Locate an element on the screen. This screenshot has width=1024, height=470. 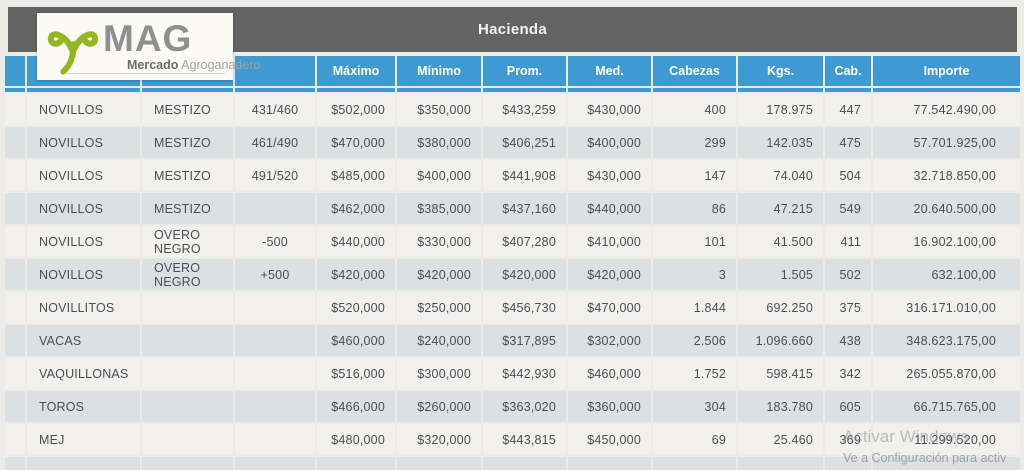
cell-minimo: $300,000 is located at coordinates (439, 373).